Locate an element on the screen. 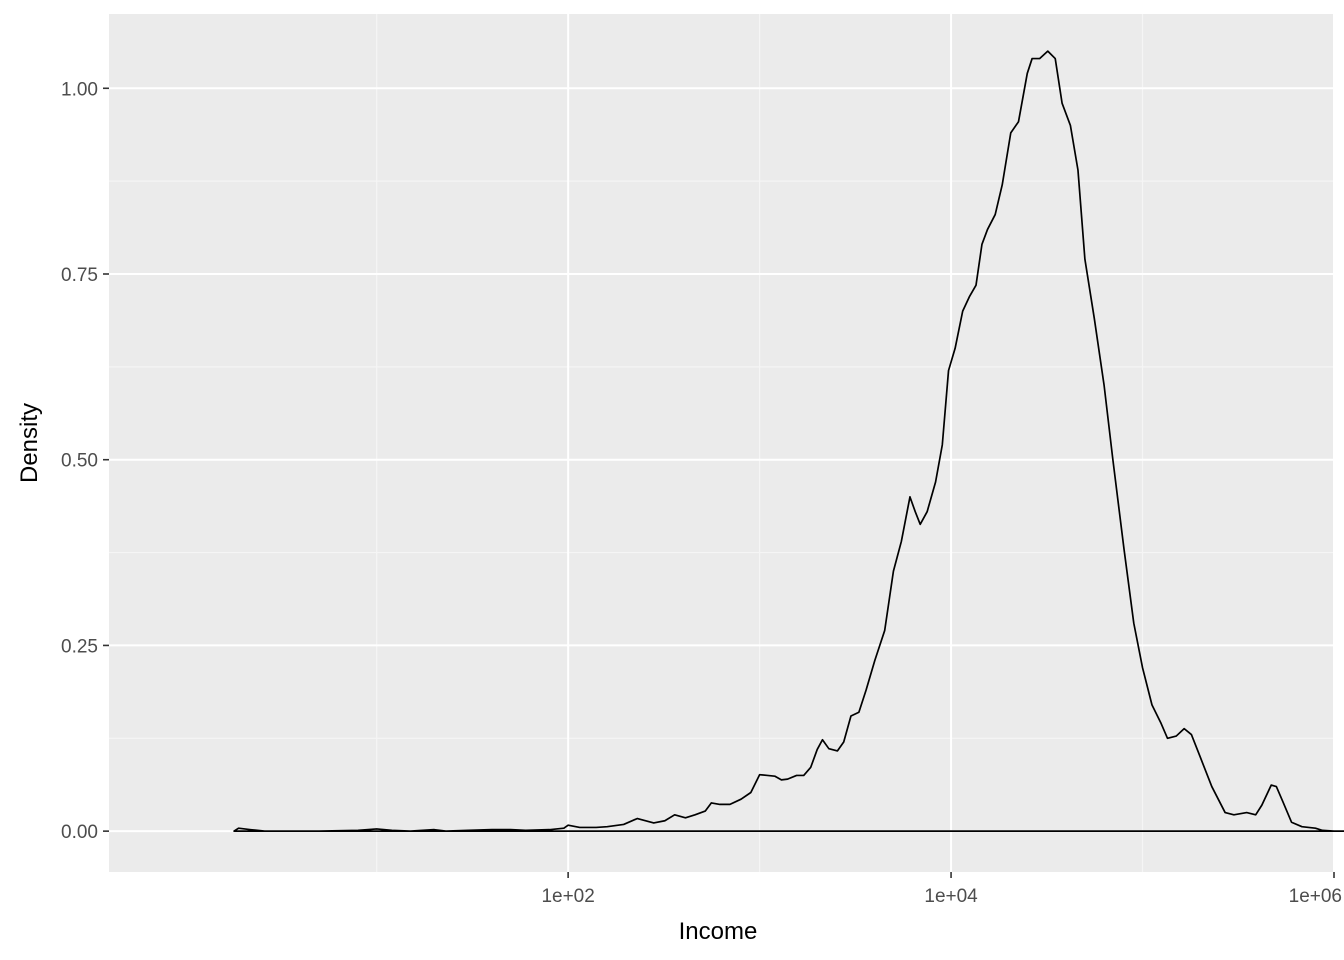  y-tick-label: 0.25 is located at coordinates (79, 646).